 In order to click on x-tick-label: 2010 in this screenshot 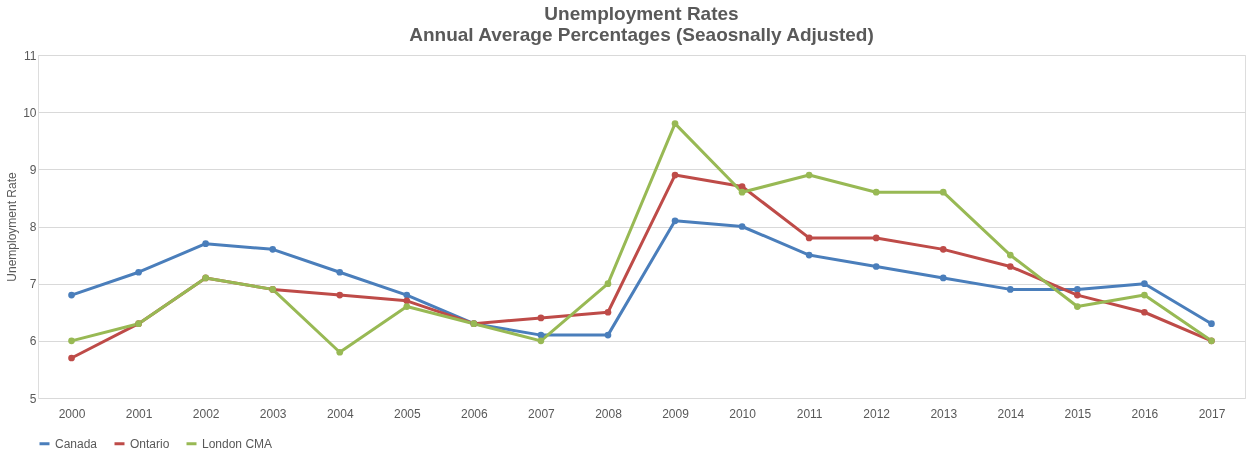, I will do `click(743, 413)`.